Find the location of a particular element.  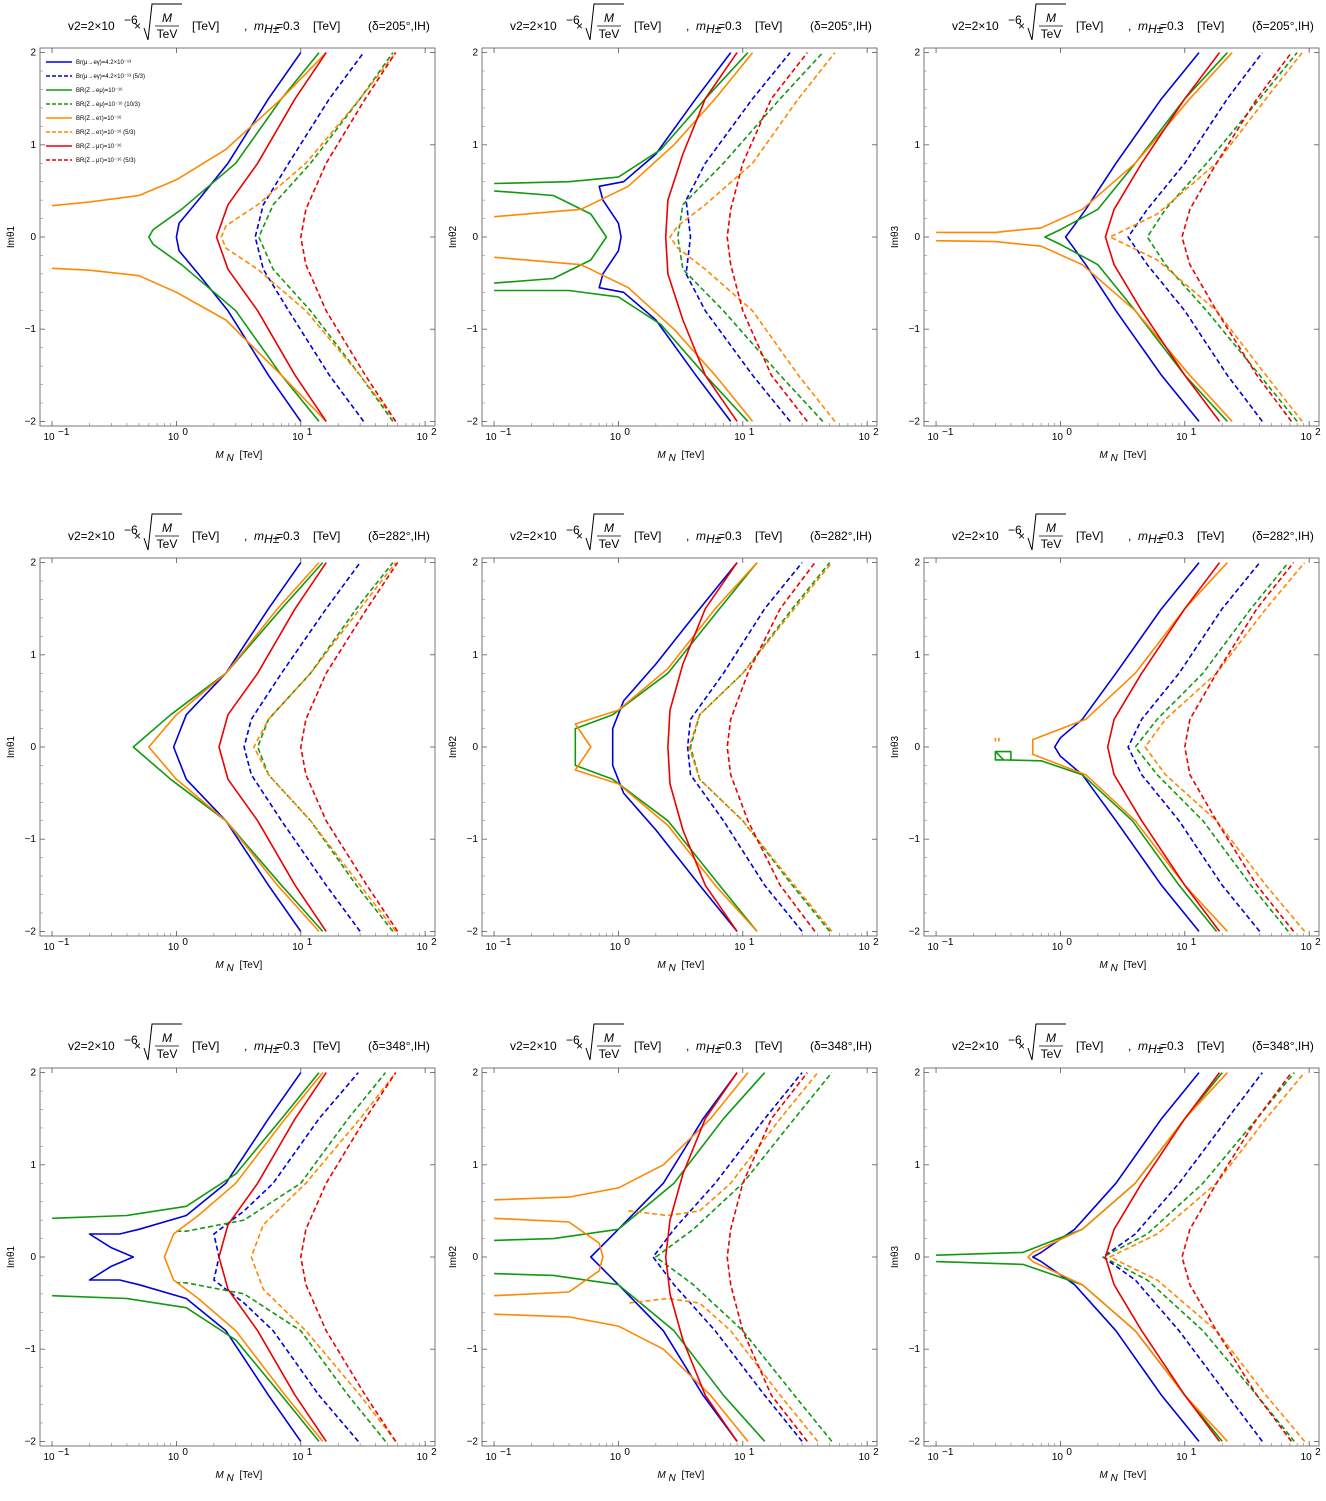

x-tick-exponent: 1 is located at coordinates (310, 1452).